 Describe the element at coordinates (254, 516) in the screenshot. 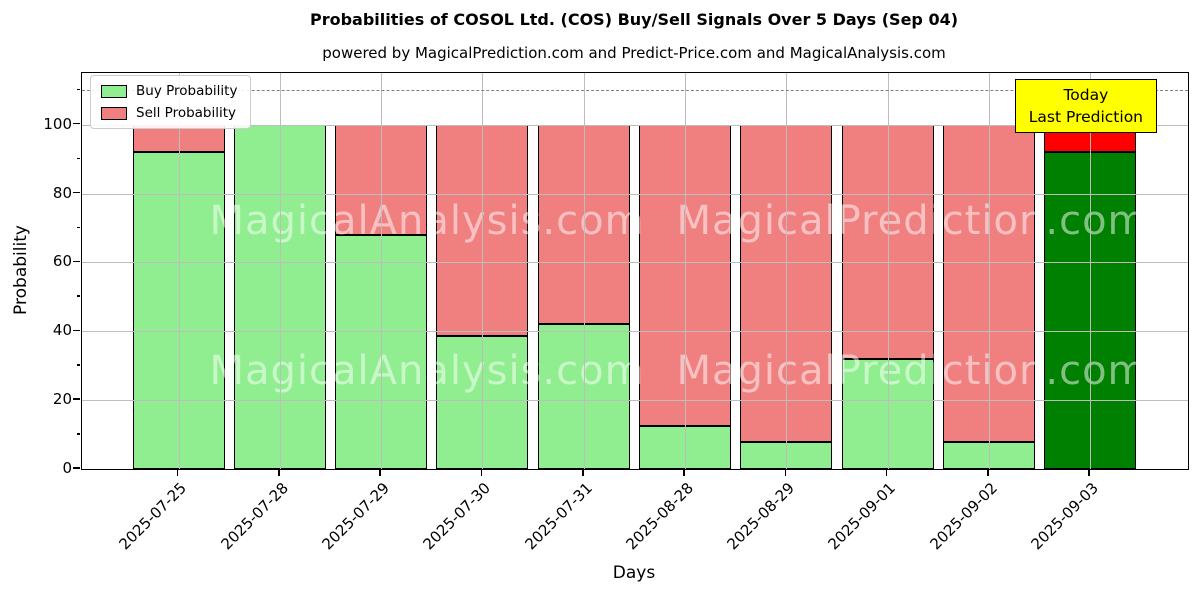

I see `x-tick-label-2025-07-28: 2025-07-28` at that location.